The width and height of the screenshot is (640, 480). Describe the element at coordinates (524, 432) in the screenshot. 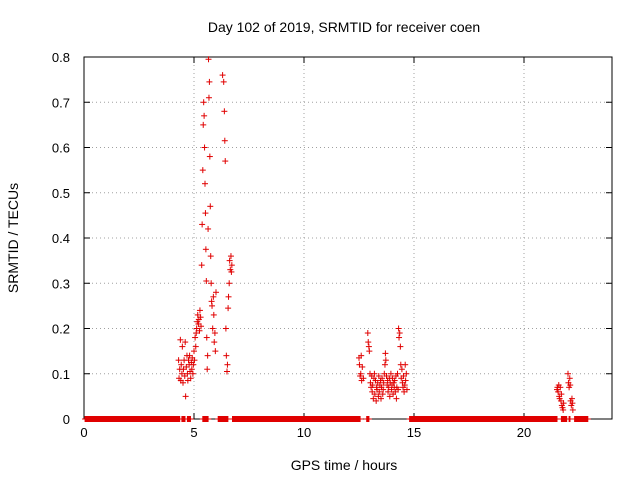

I see `x-tick-label: 20` at that location.